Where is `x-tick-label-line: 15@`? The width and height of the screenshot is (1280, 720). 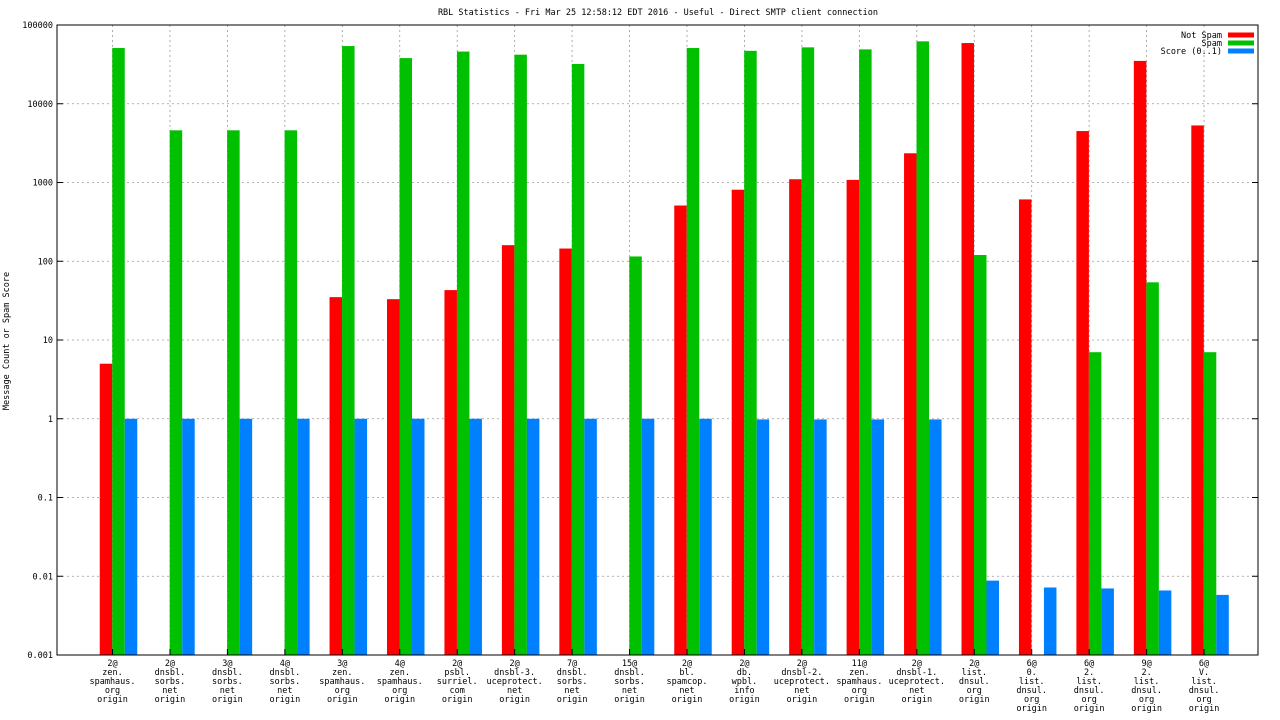
x-tick-label-line: 15@ is located at coordinates (629, 664).